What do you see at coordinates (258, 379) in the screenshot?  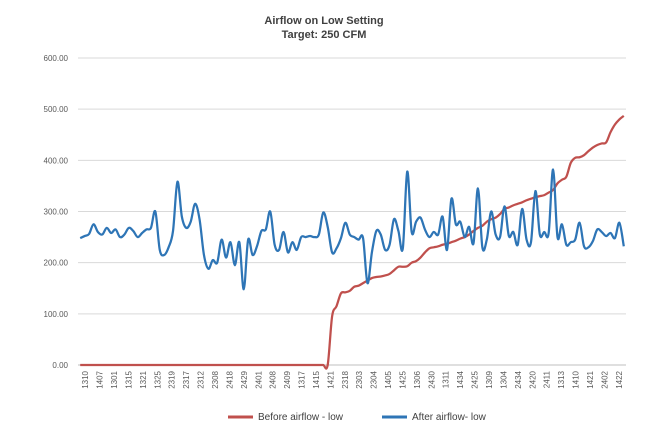 I see `x-tick-label: 2401` at bounding box center [258, 379].